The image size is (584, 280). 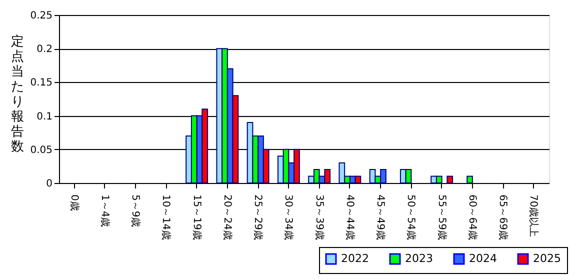 I want to click on x-tick-label: 55～59歳, so click(x=442, y=217).